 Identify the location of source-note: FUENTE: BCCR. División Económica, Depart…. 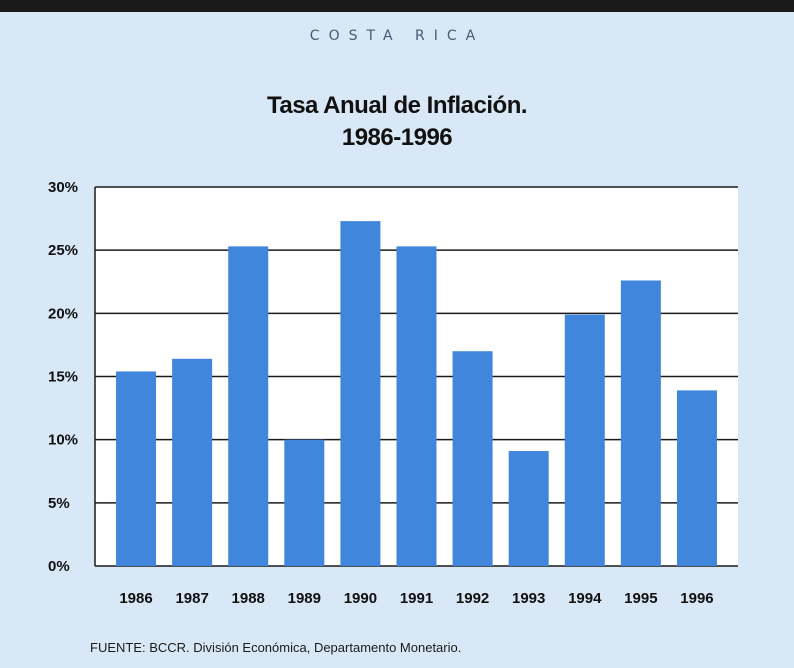
(276, 647).